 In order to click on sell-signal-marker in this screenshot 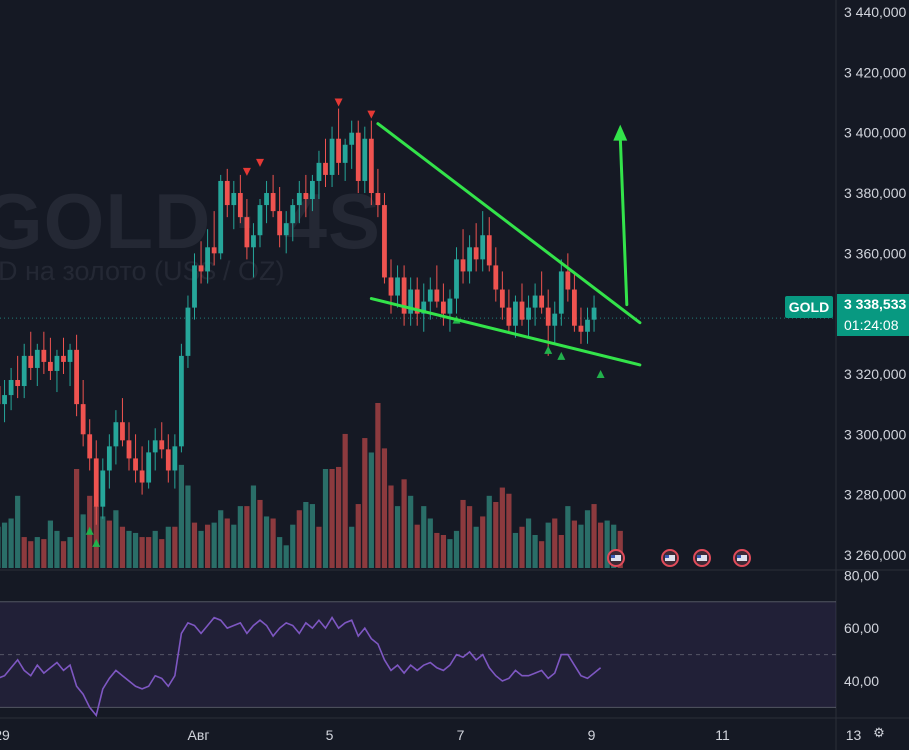, I will do `click(371, 114)`.